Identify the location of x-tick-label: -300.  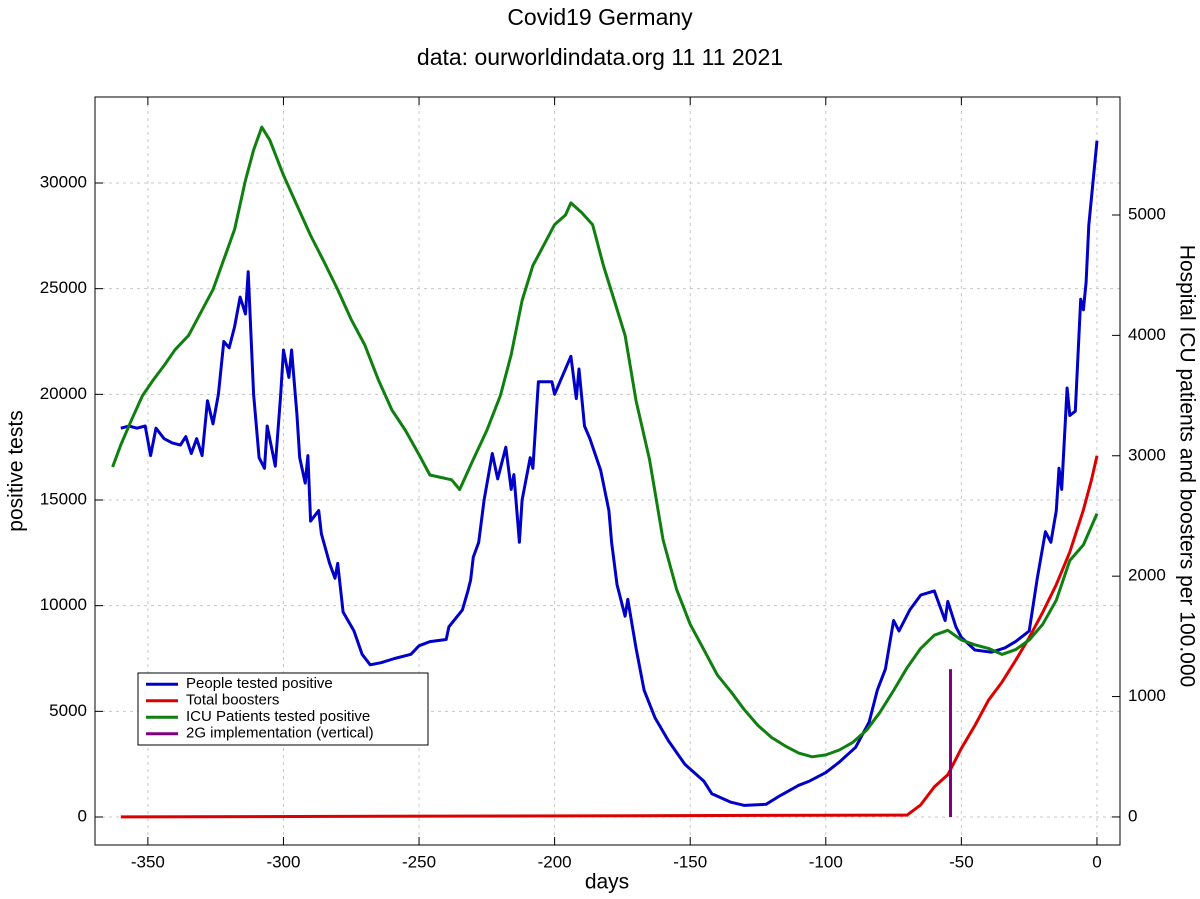
(283, 861).